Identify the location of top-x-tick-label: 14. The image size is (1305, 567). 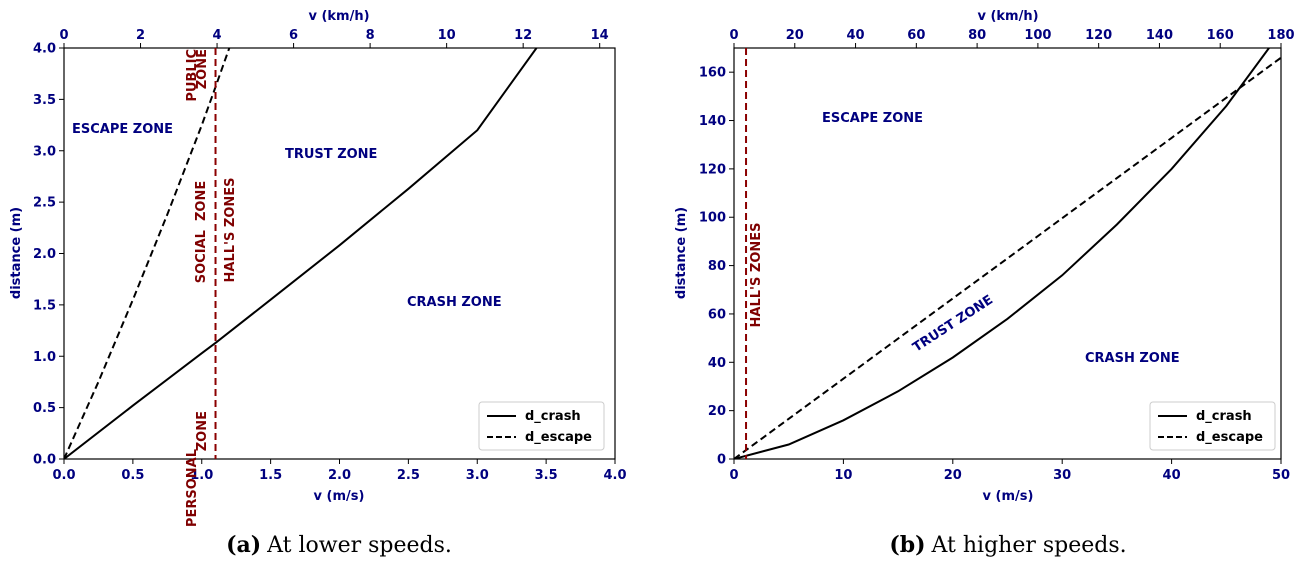
(600, 35).